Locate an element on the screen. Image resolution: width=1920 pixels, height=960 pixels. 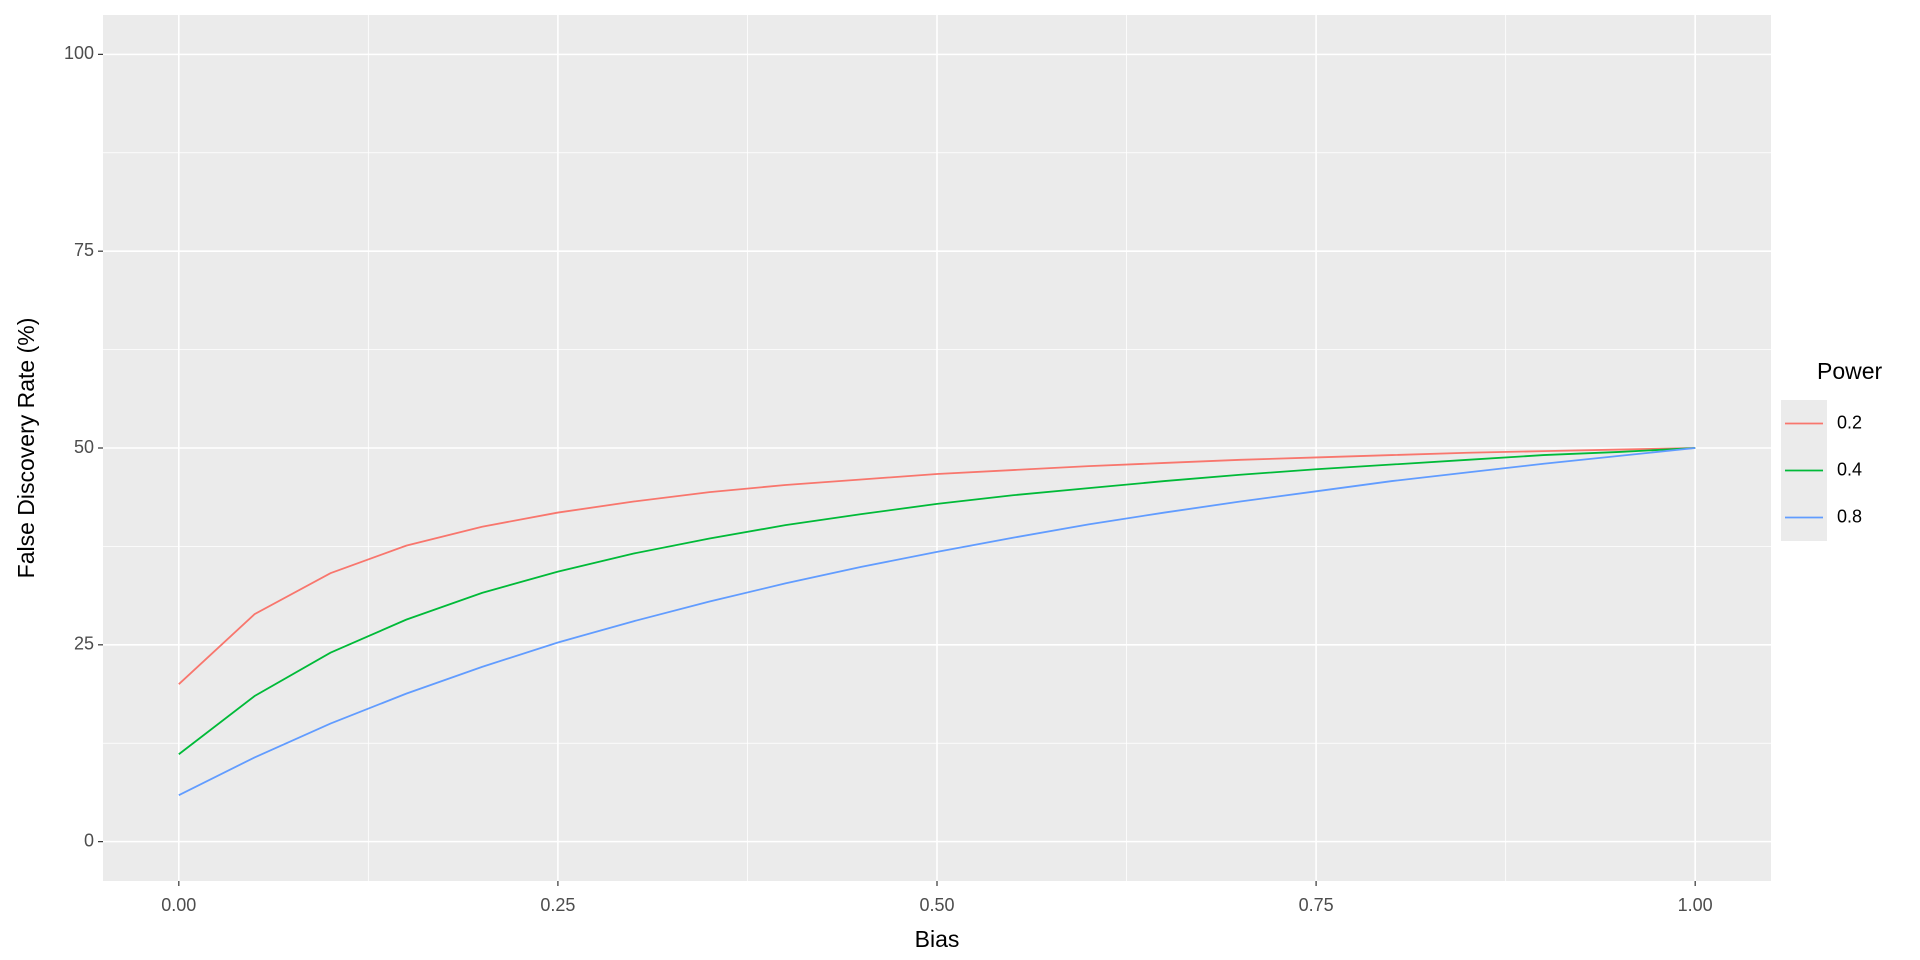
legend-label: 0.8 is located at coordinates (1849, 516).